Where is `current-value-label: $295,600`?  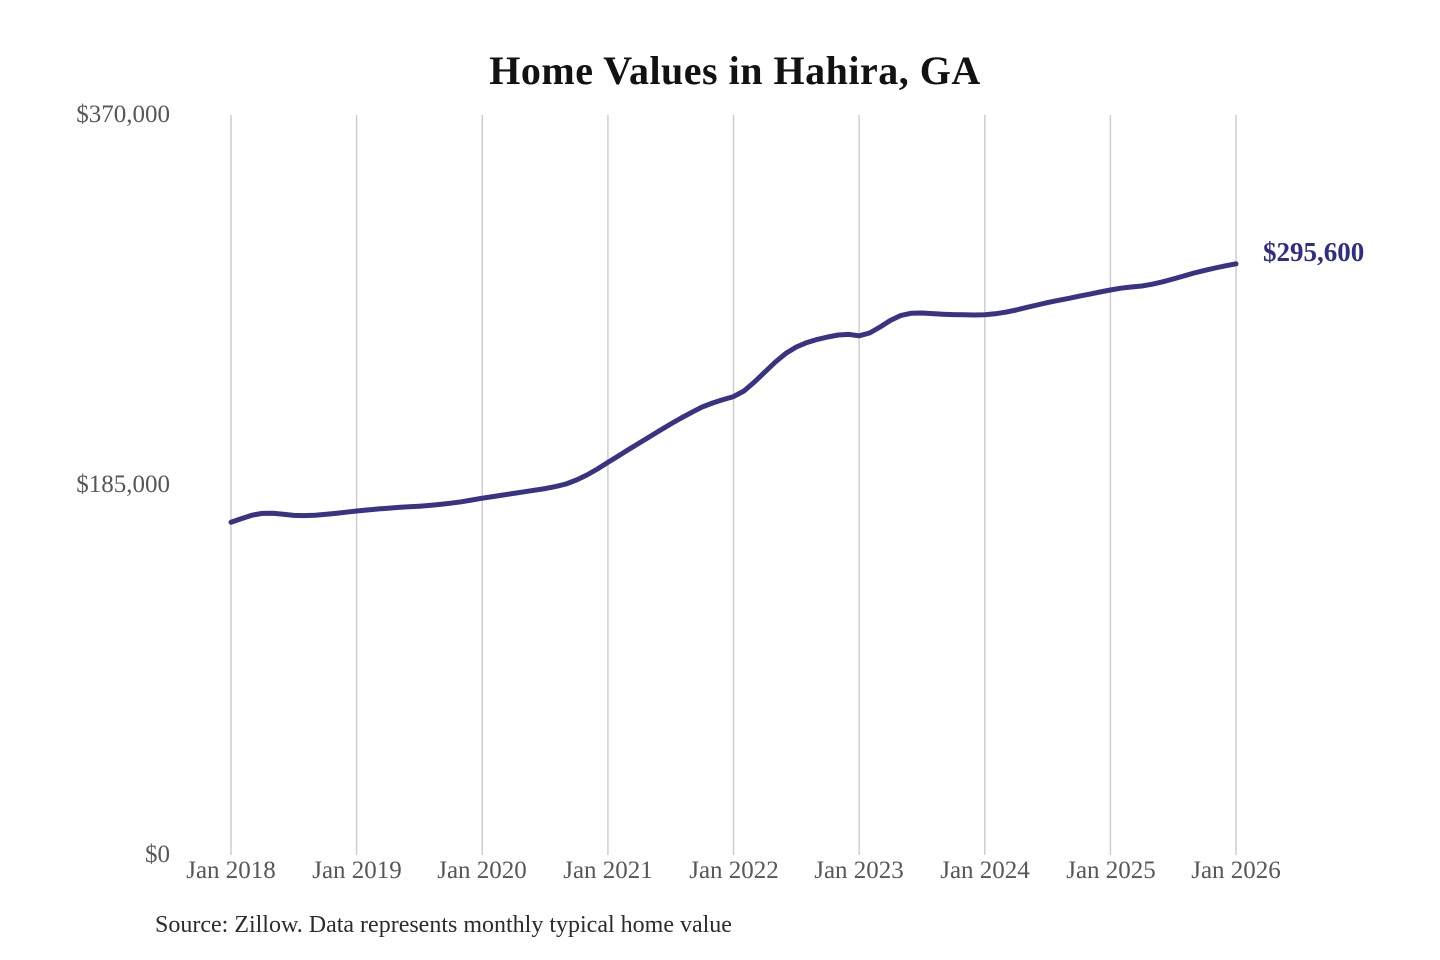 current-value-label: $295,600 is located at coordinates (1314, 252).